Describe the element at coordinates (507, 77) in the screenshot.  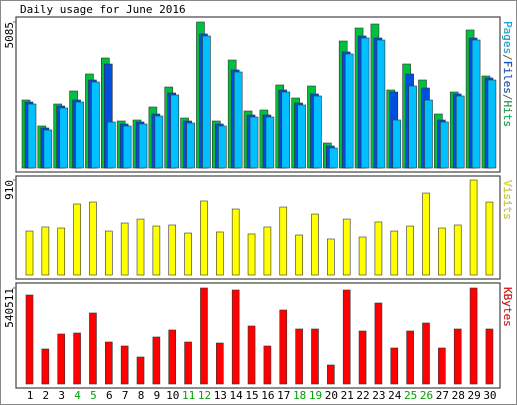
I see `legend-entry: Files` at that location.